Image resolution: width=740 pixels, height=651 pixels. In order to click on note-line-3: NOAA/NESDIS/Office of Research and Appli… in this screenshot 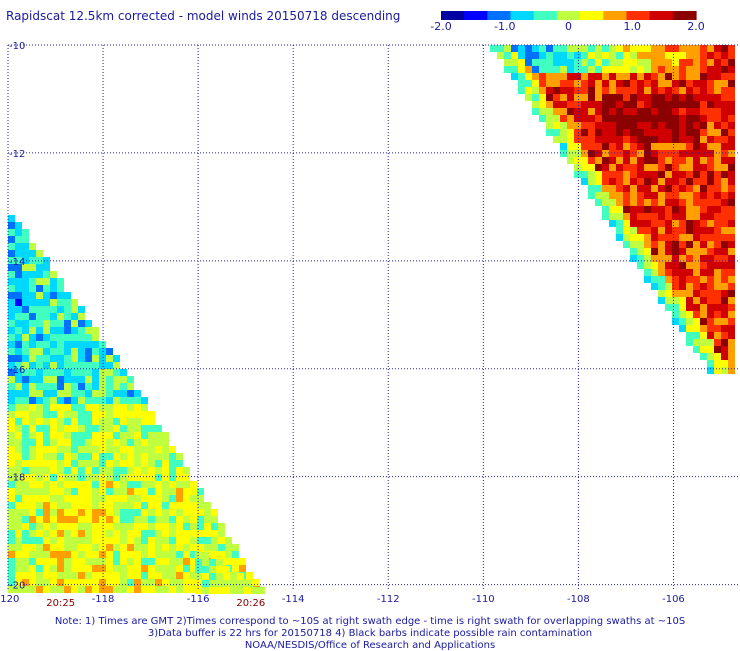, I will do `click(370, 645)`.